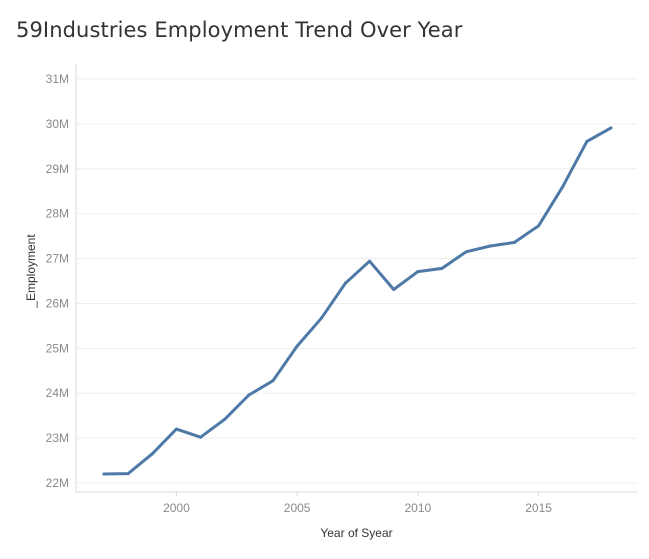  Describe the element at coordinates (31, 271) in the screenshot. I see `y-axis-title: _Employment` at that location.